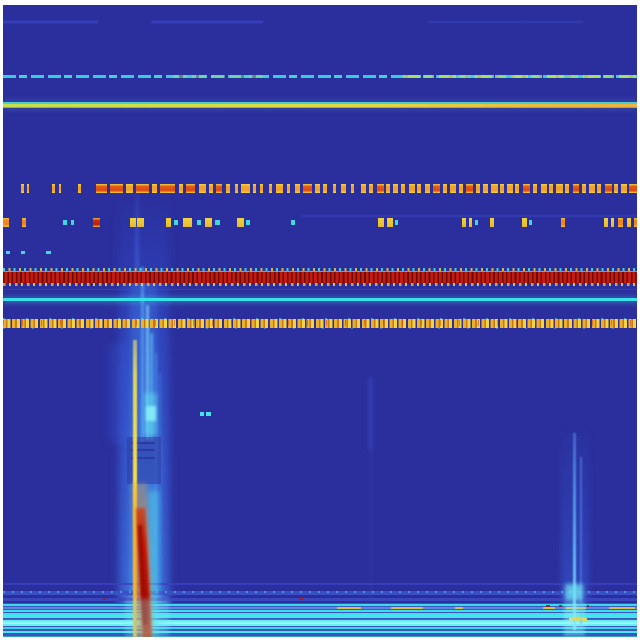 This screenshot has height=640, width=640. Describe the element at coordinates (320, 323) in the screenshot. I see `orange-barcode-red-specks` at that location.